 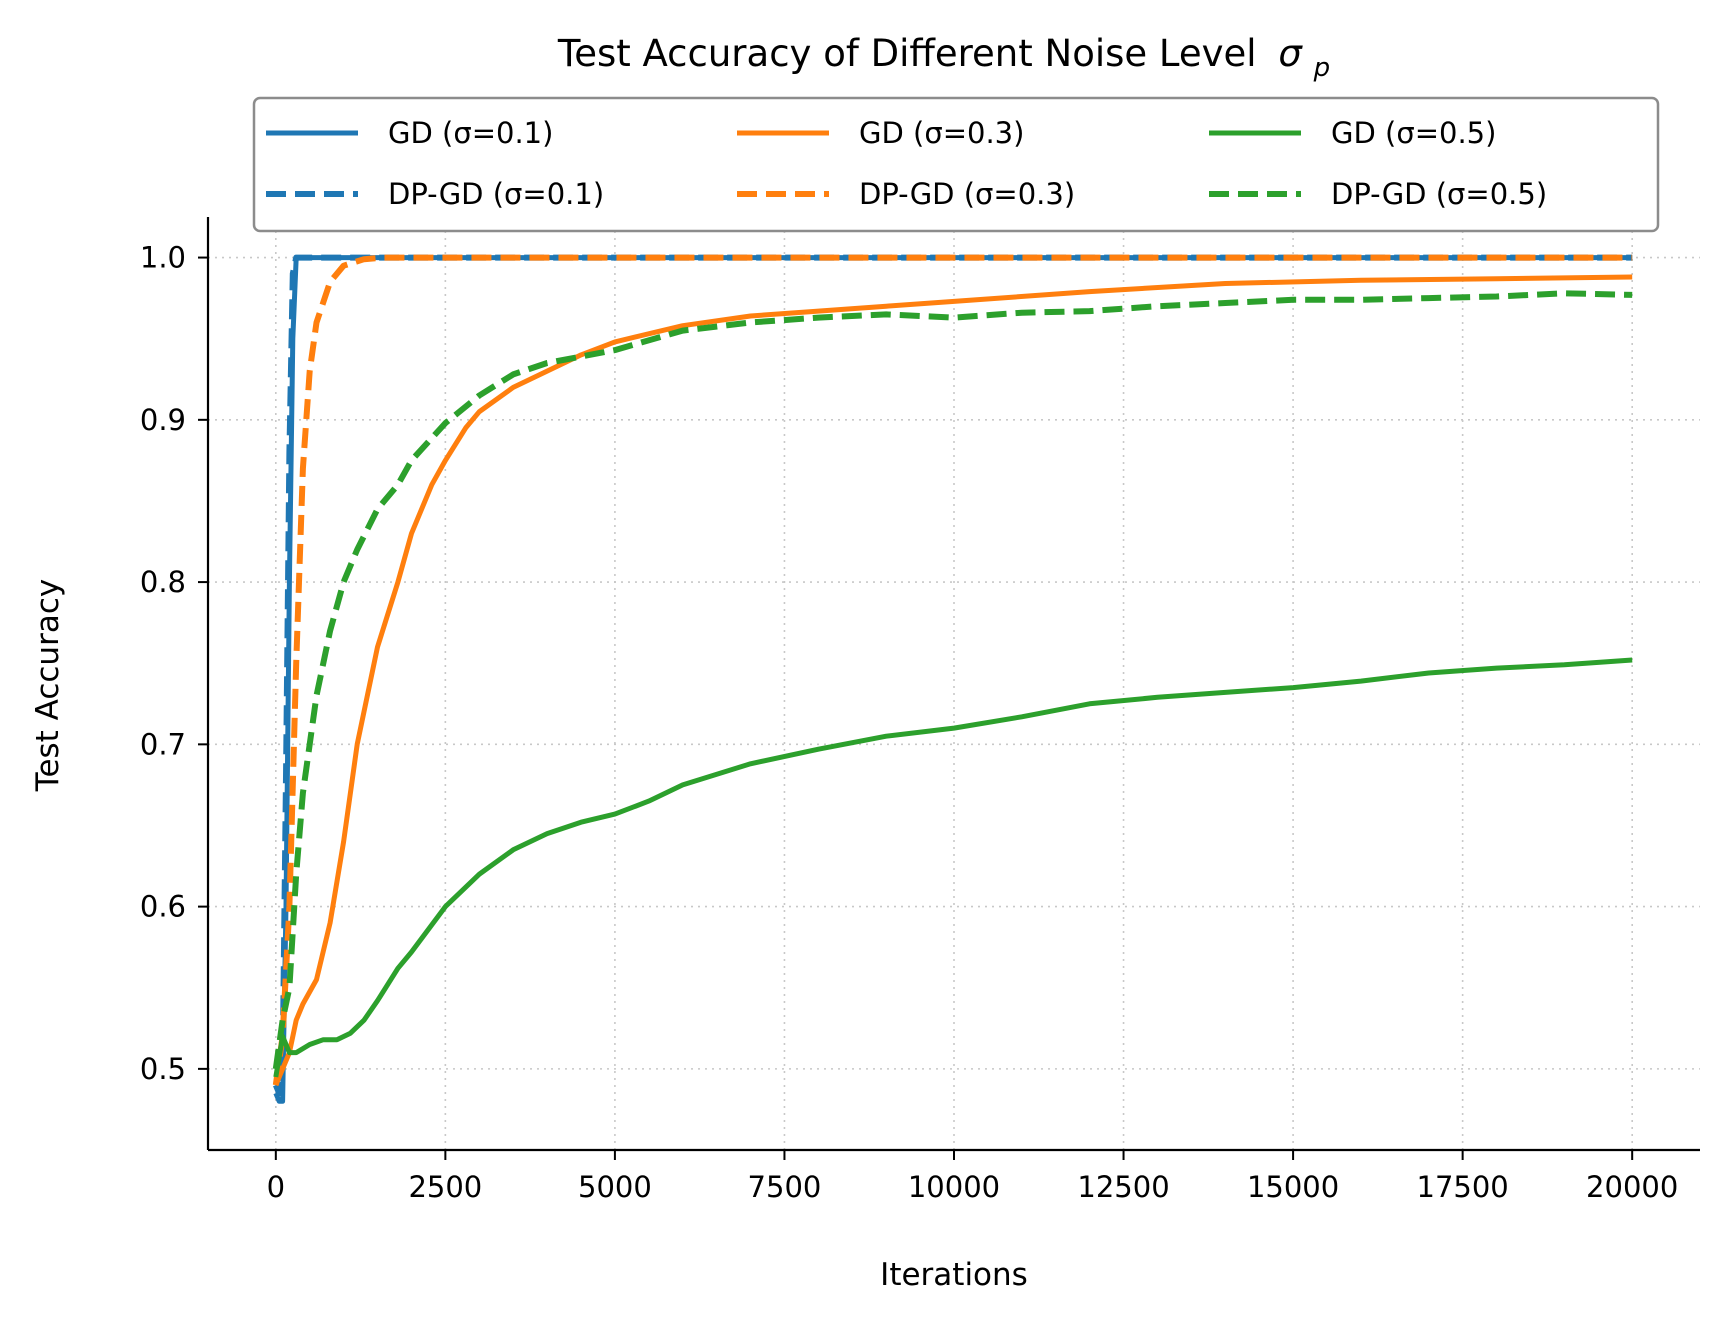 What do you see at coordinates (163, 258) in the screenshot?
I see `y-tick-label-5: 1.0` at bounding box center [163, 258].